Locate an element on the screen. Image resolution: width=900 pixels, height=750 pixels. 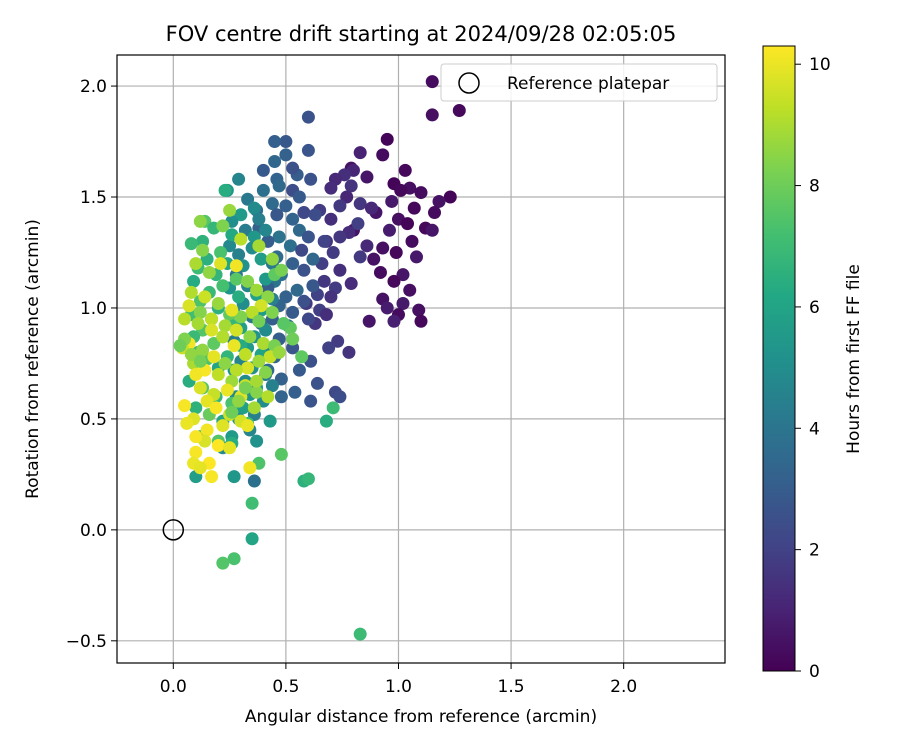
y-tick-label: 1.5 is located at coordinates (93, 198).